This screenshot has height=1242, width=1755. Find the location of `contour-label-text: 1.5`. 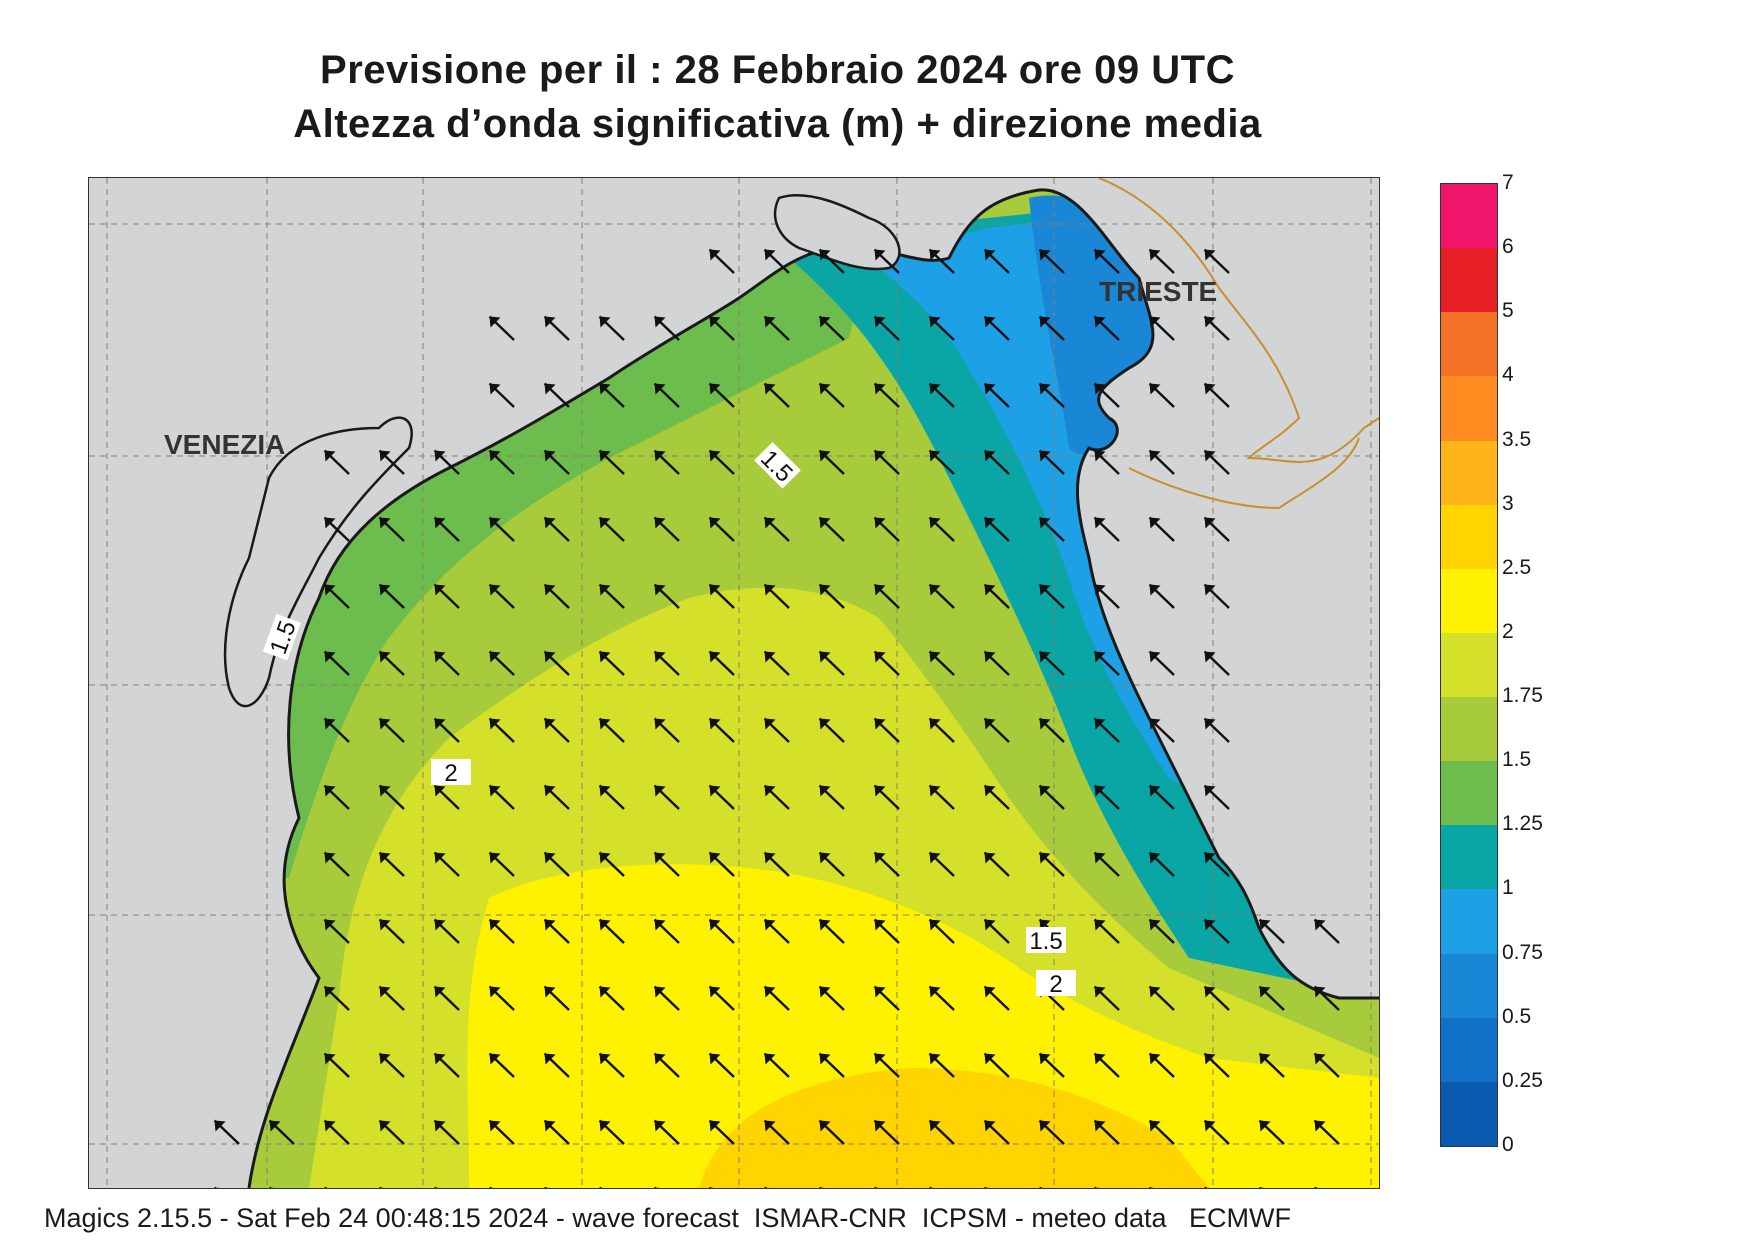

contour-label-text: 1.5 is located at coordinates (1045, 941).